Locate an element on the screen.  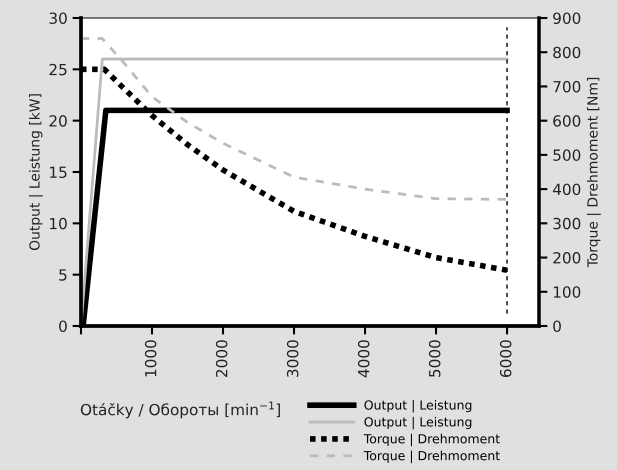
x-tick-label: 3000 is located at coordinates (292, 358).